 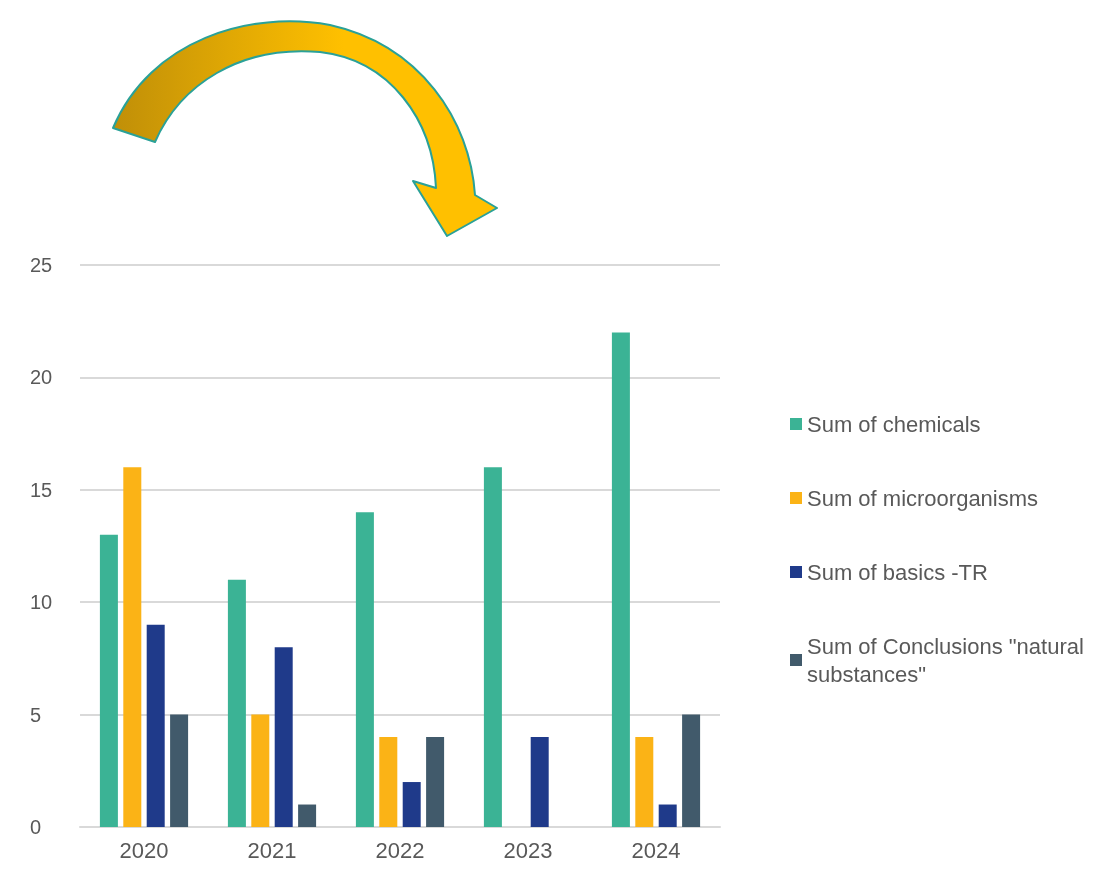 I want to click on legend-label: Sum of basics -TR, so click(x=897, y=572).